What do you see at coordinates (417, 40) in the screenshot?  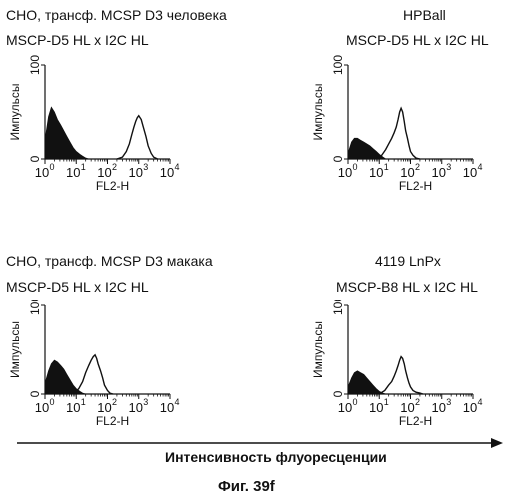 I see `panel-2-subtitle: MSCP-D5 HL x I2C HL` at bounding box center [417, 40].